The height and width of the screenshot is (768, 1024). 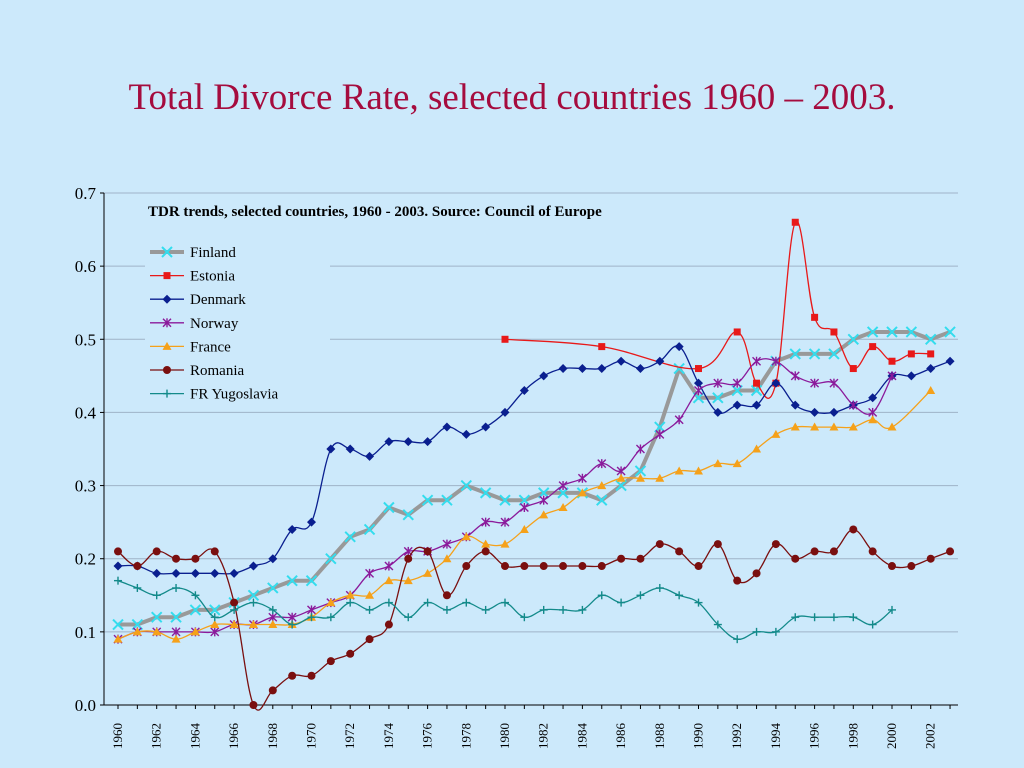 What do you see at coordinates (543, 736) in the screenshot?
I see `x-tick-label: 1982` at bounding box center [543, 736].